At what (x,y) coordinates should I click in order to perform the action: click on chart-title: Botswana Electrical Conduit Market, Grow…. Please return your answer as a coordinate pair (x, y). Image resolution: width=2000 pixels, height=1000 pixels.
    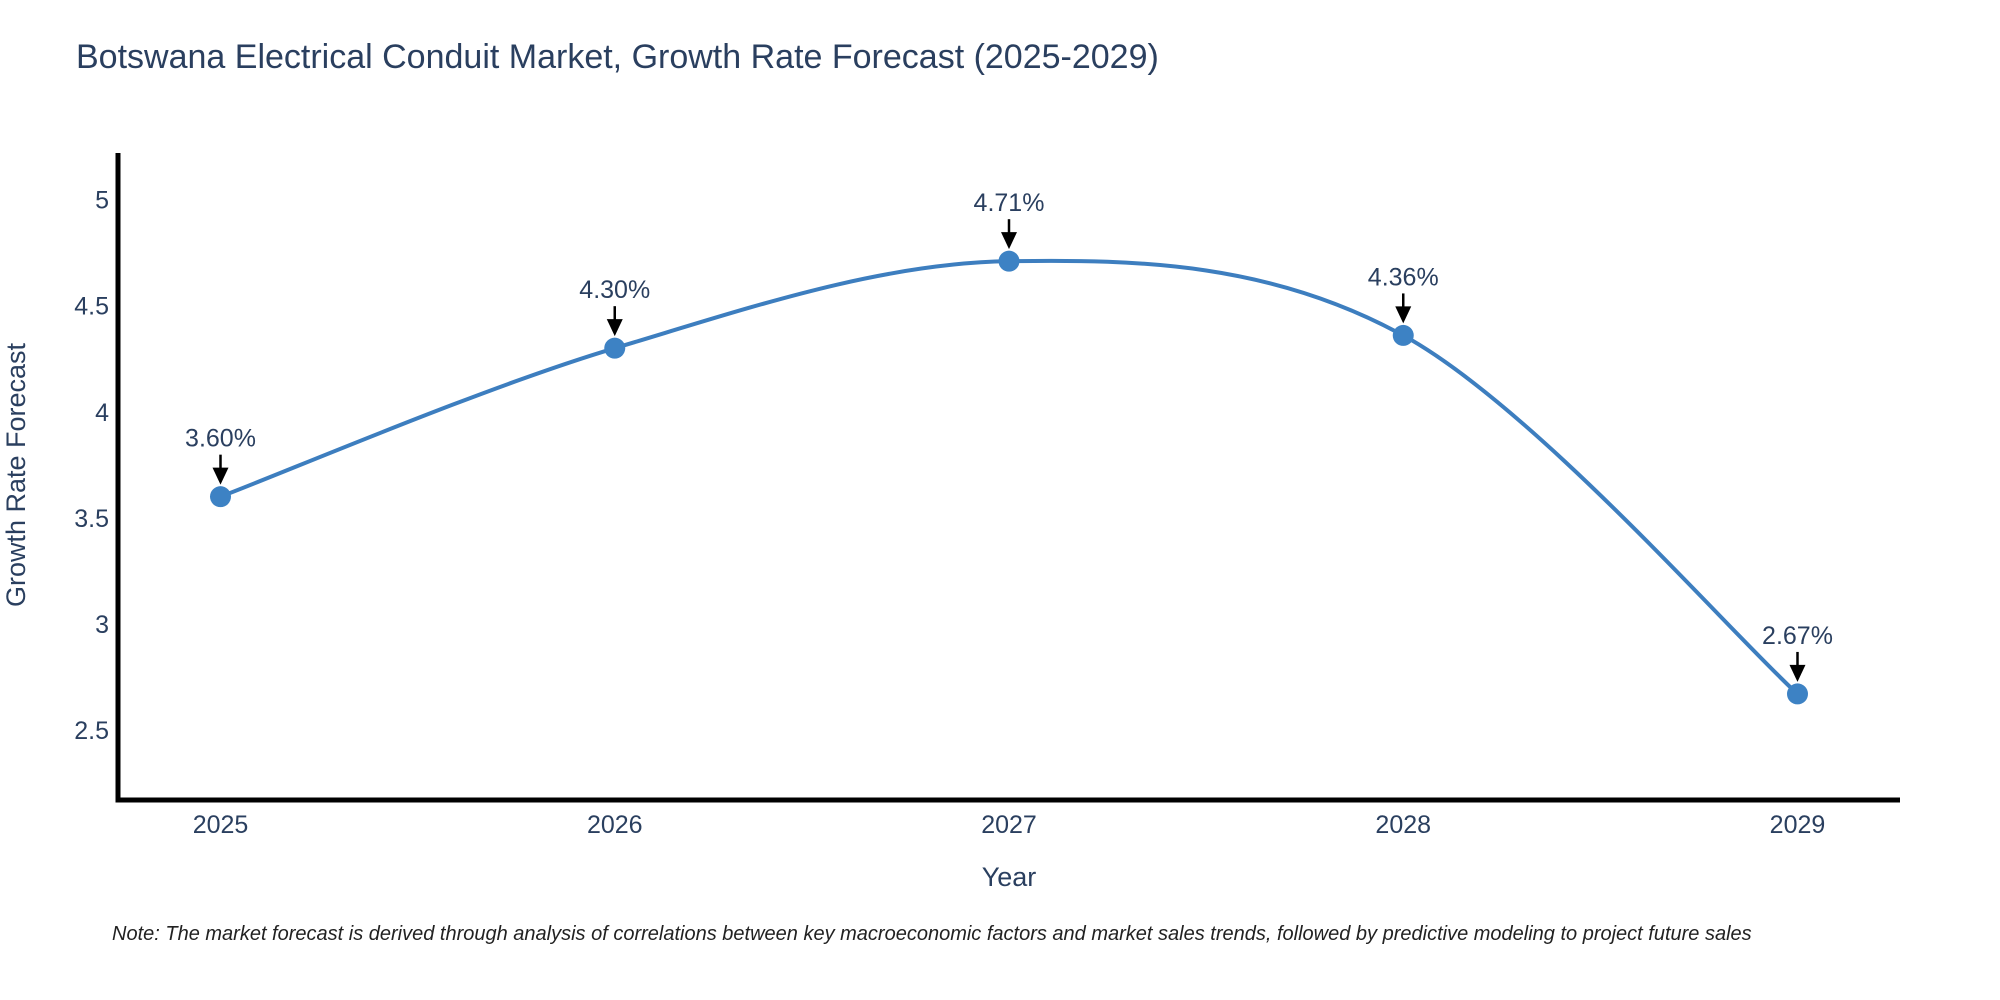
    Looking at the image, I should click on (617, 57).